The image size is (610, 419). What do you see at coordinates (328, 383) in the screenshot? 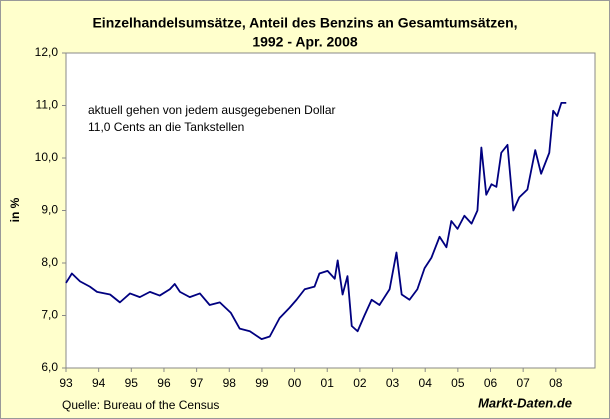
I see `x-tick-label: 01` at bounding box center [328, 383].